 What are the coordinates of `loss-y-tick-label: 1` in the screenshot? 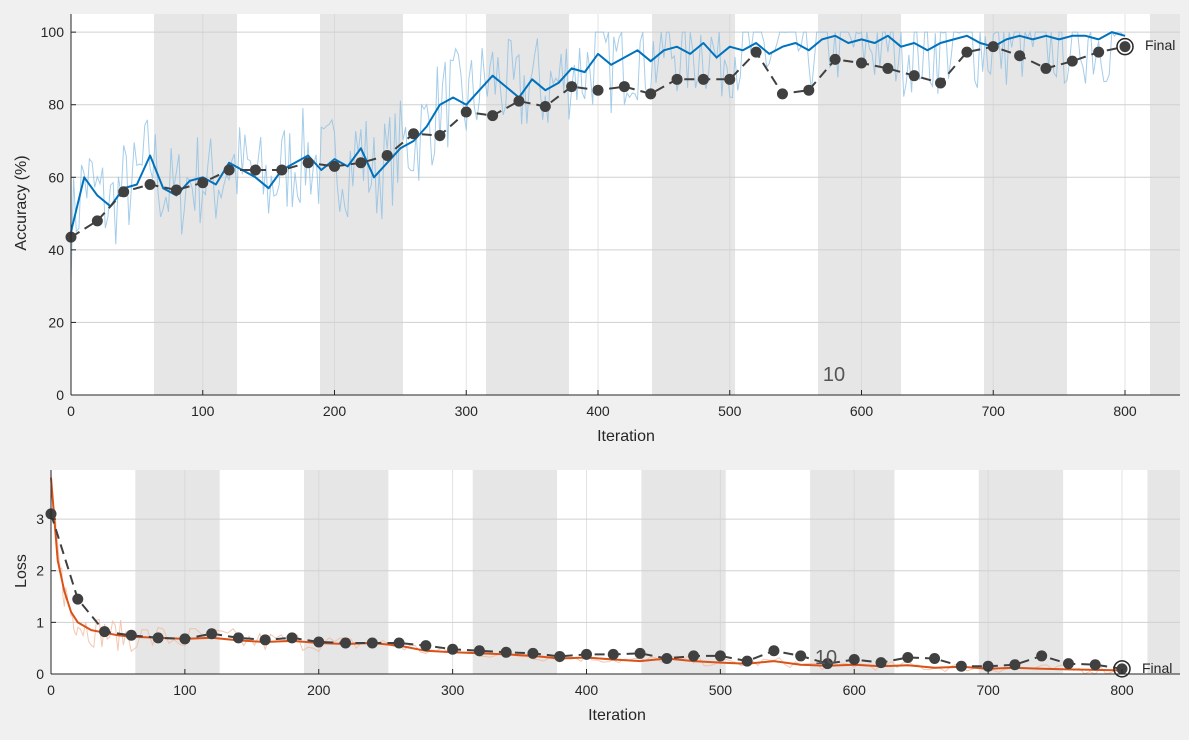 It's located at (40, 622).